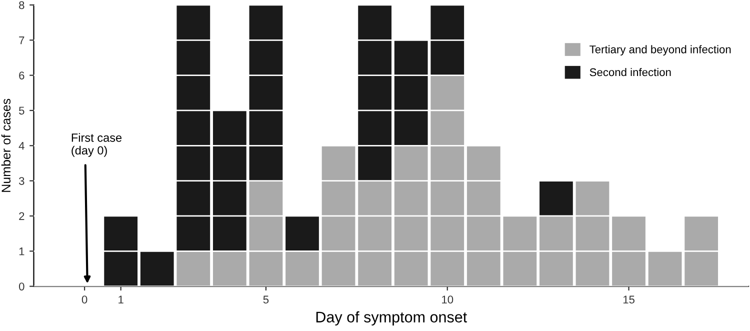 The image size is (750, 331). What do you see at coordinates (21, 110) in the screenshot?
I see `y-tick-label: 5` at bounding box center [21, 110].